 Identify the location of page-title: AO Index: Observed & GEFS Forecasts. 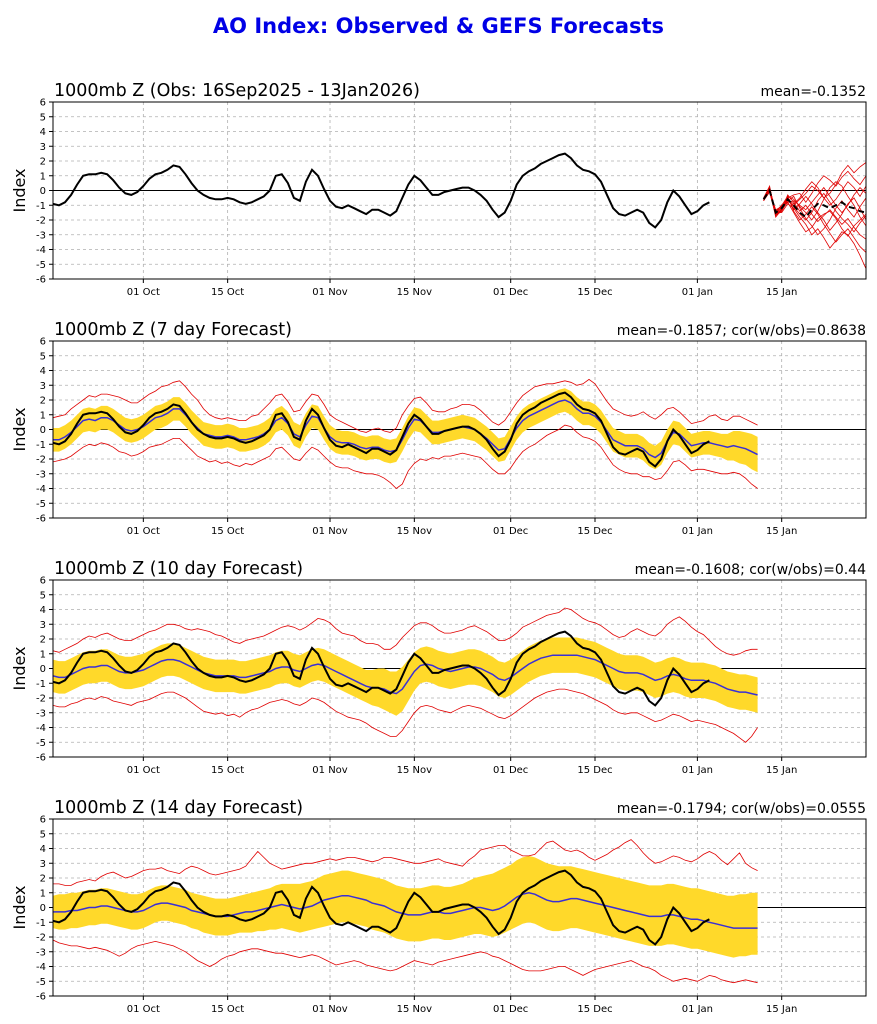
(438, 26).